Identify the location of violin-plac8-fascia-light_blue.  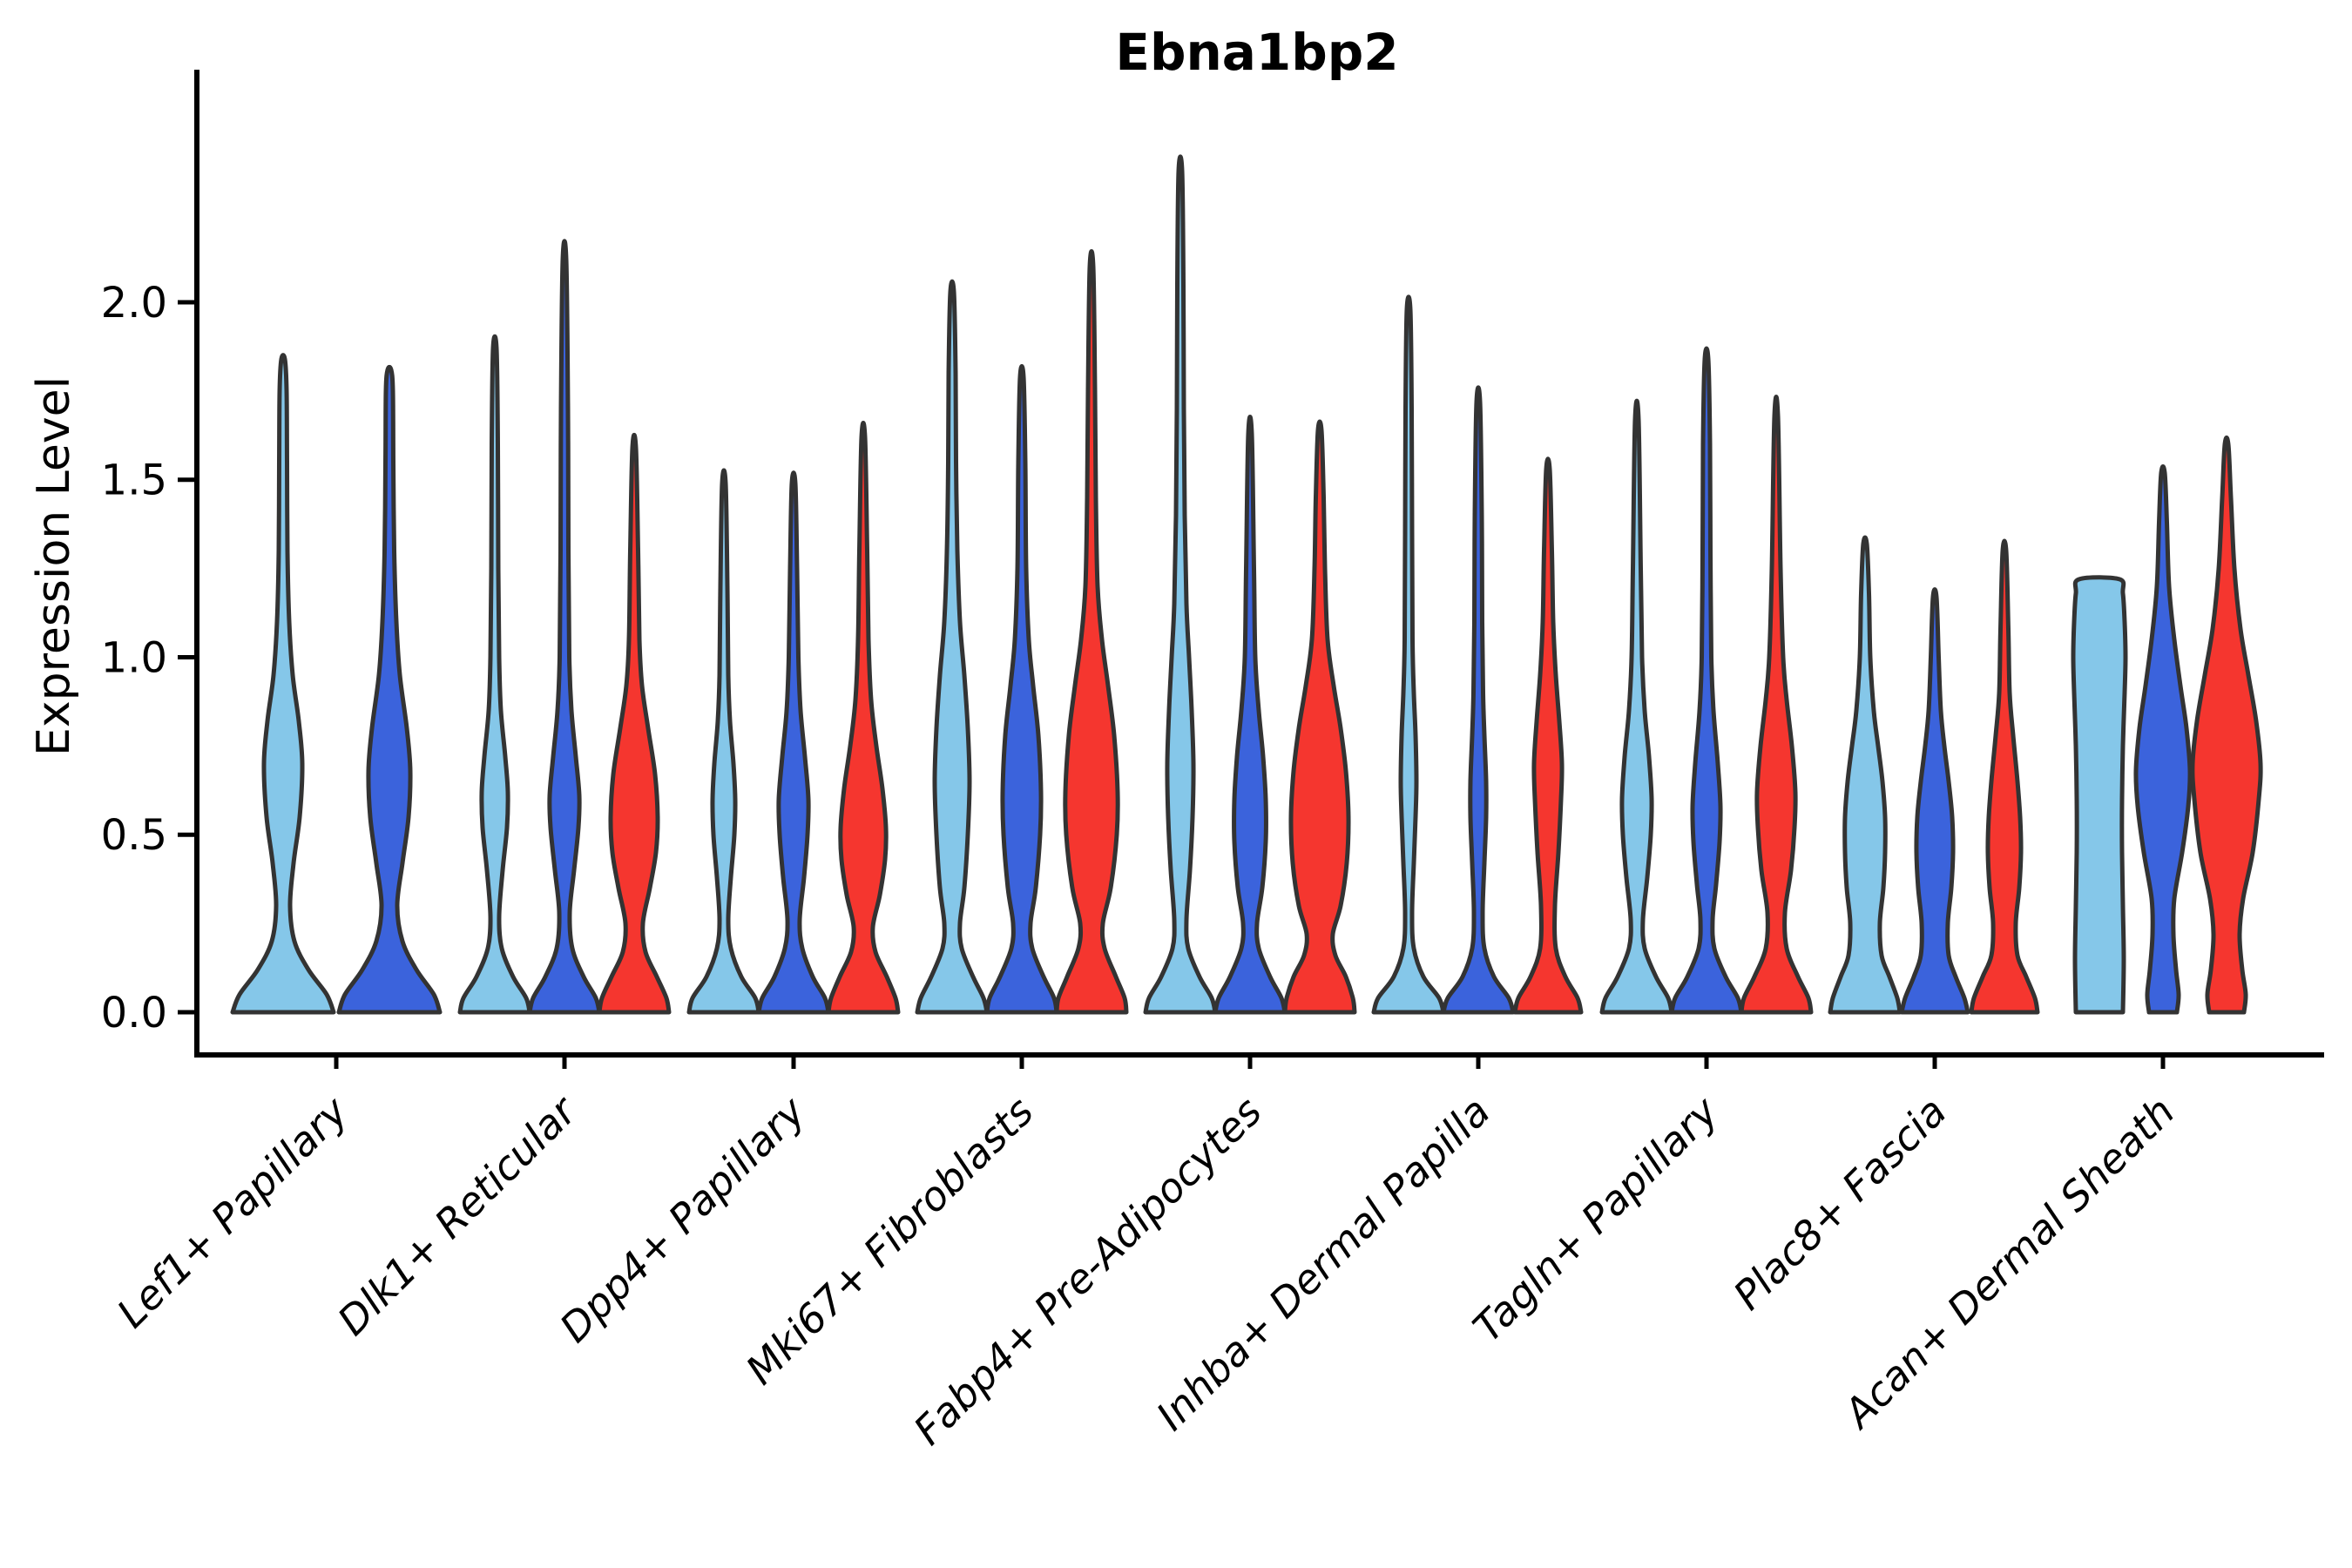
(1865, 775).